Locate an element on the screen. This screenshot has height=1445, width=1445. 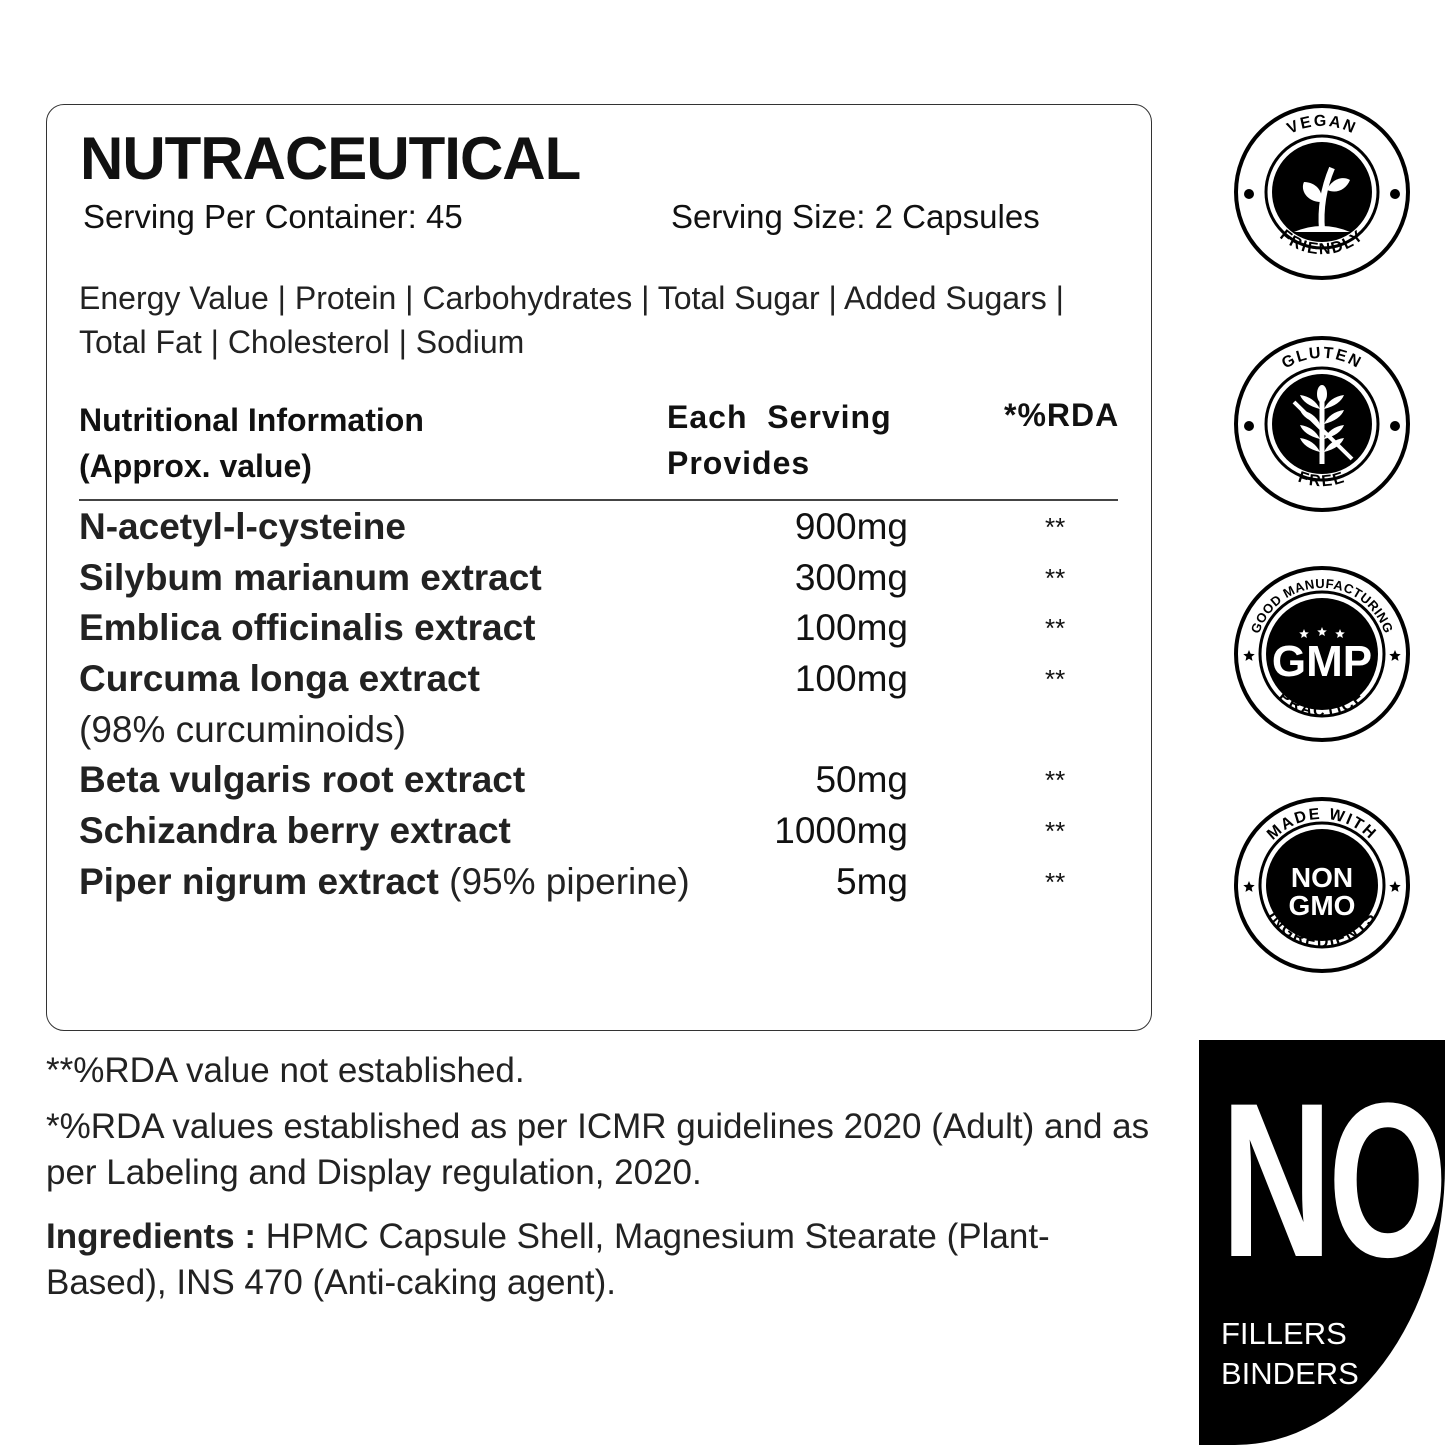
ingredient-name: Emblica officinalis extract is located at coordinates (307, 628).